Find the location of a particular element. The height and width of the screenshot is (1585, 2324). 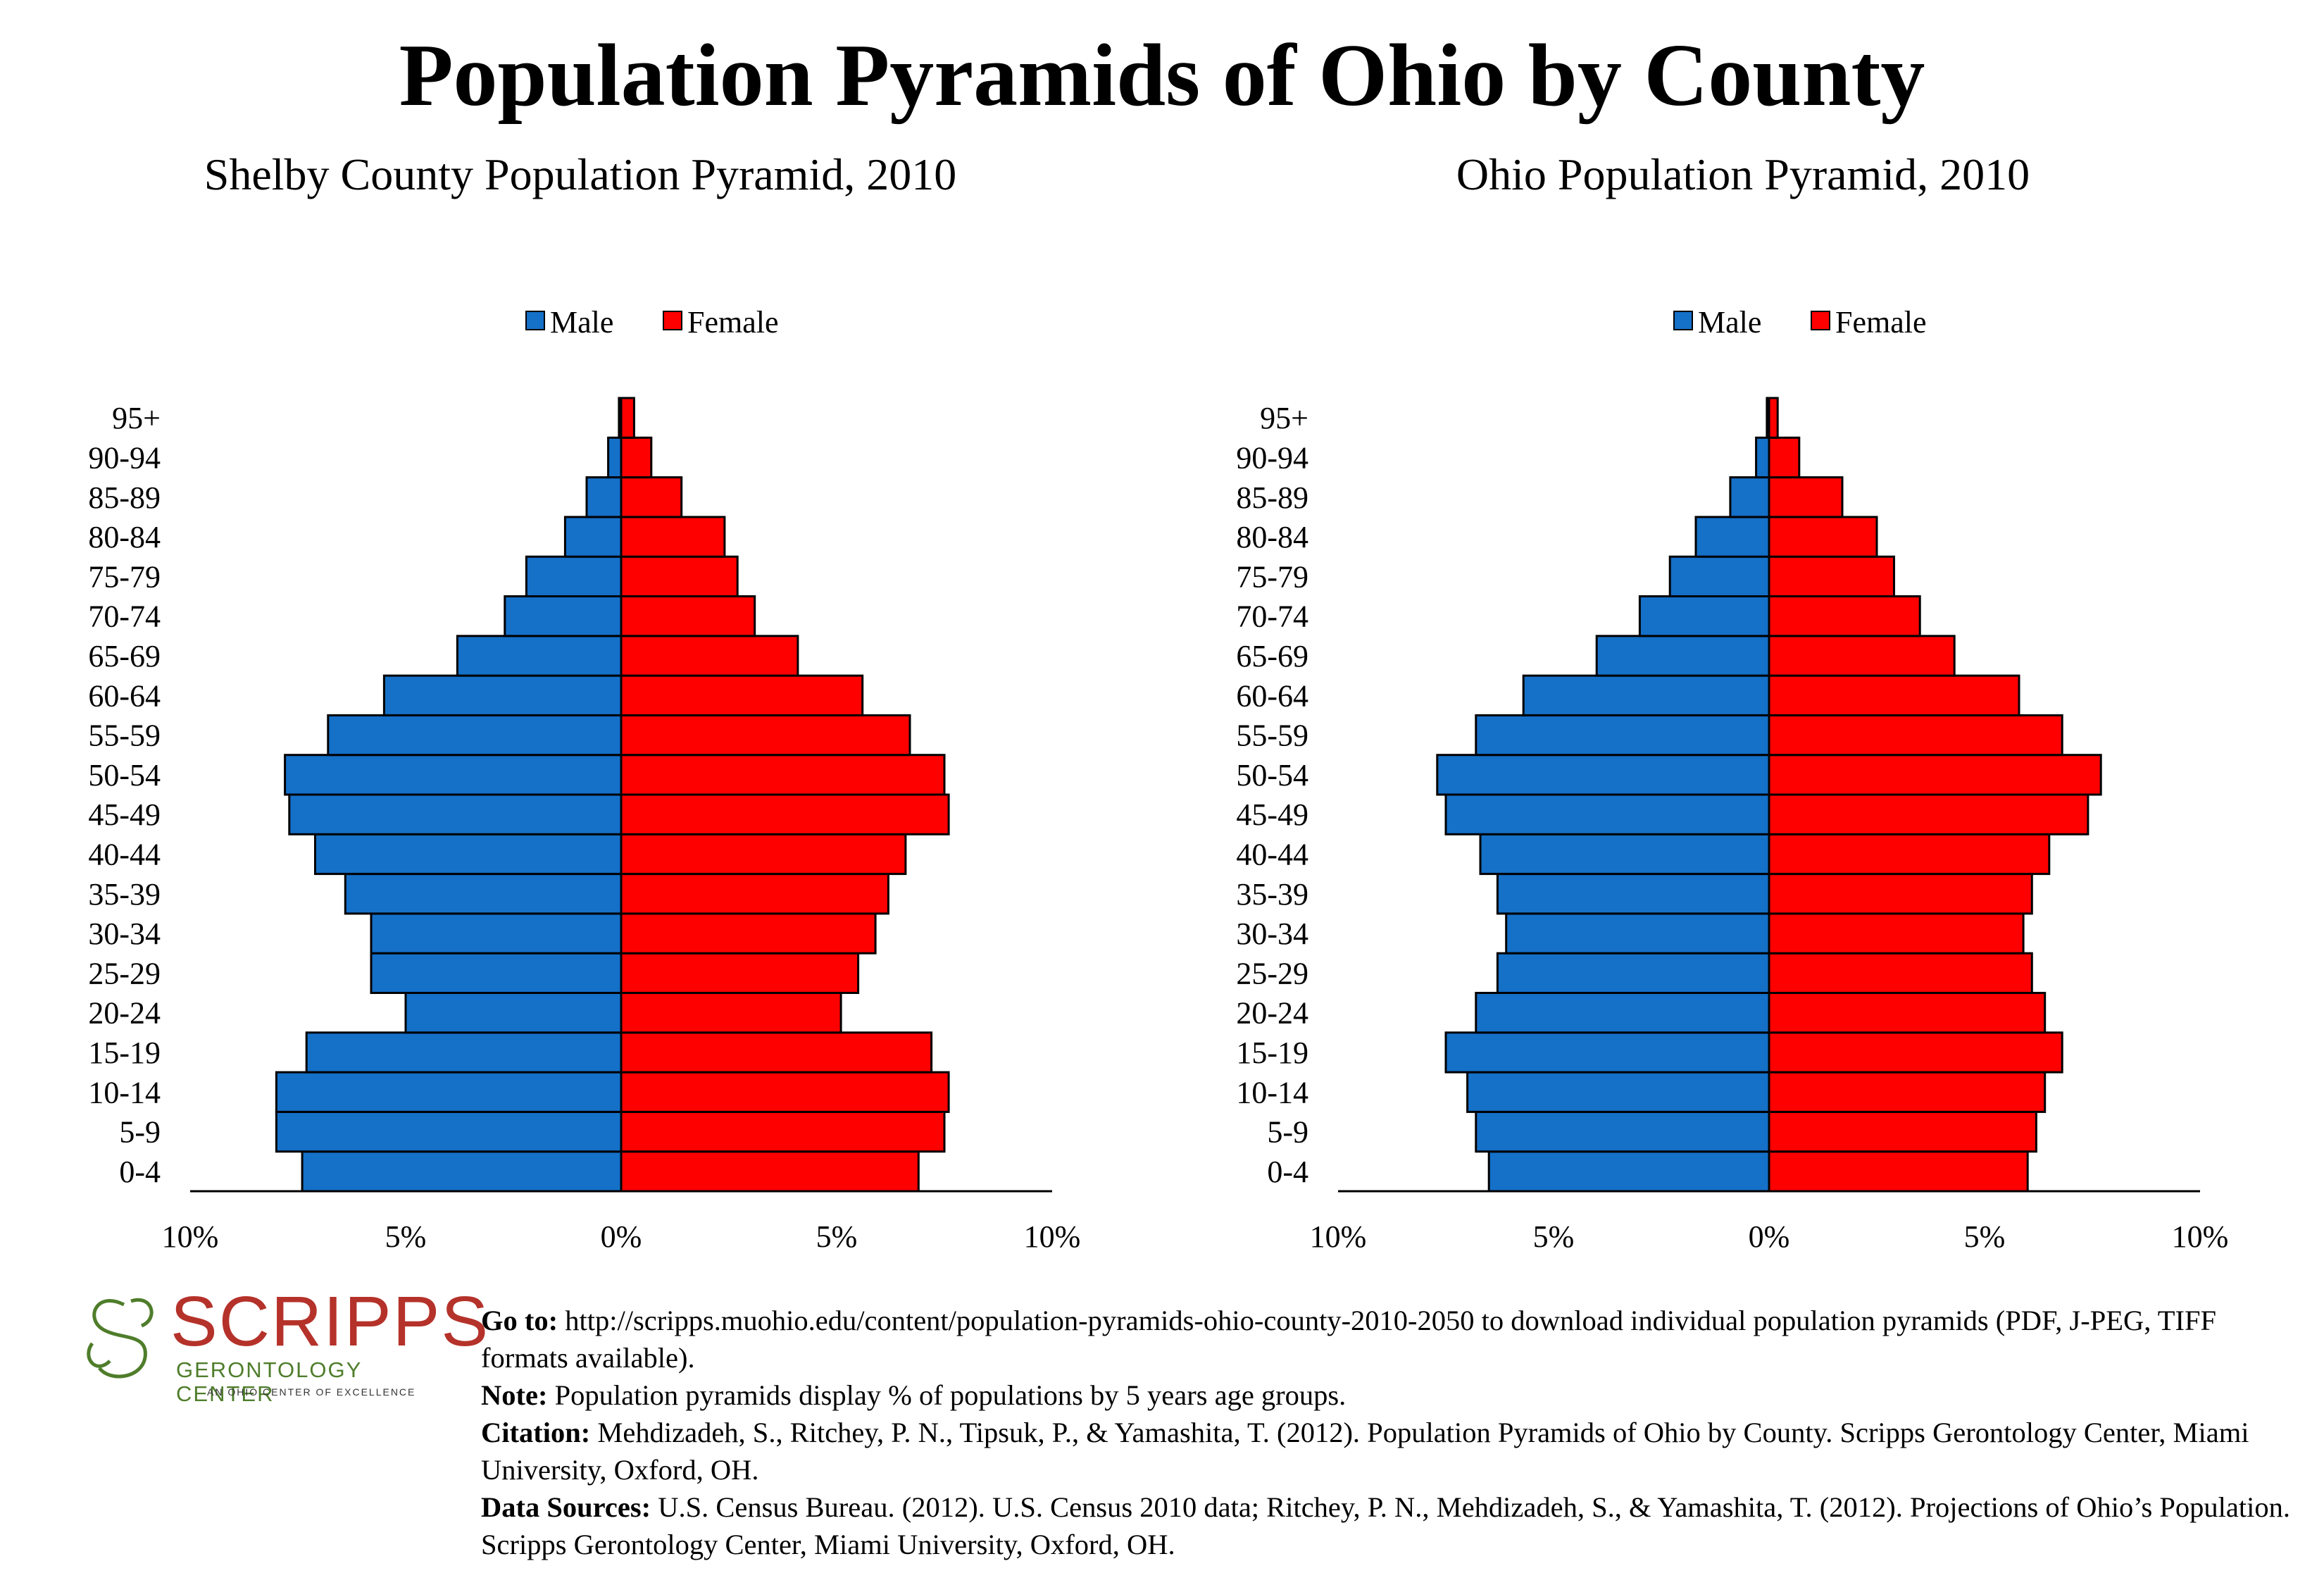

logo-tagline: AN OHIO CENTER OF EXCELLENCE is located at coordinates (311, 1392).